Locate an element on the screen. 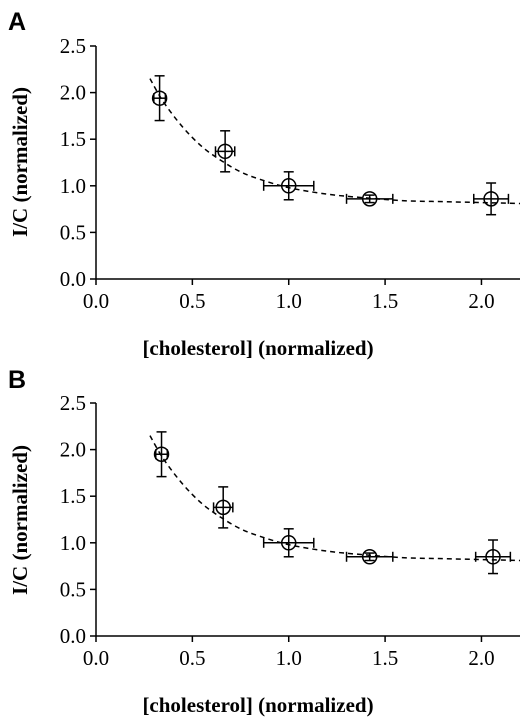 The image size is (520, 718). panel-label-a: A is located at coordinates (17, 22).